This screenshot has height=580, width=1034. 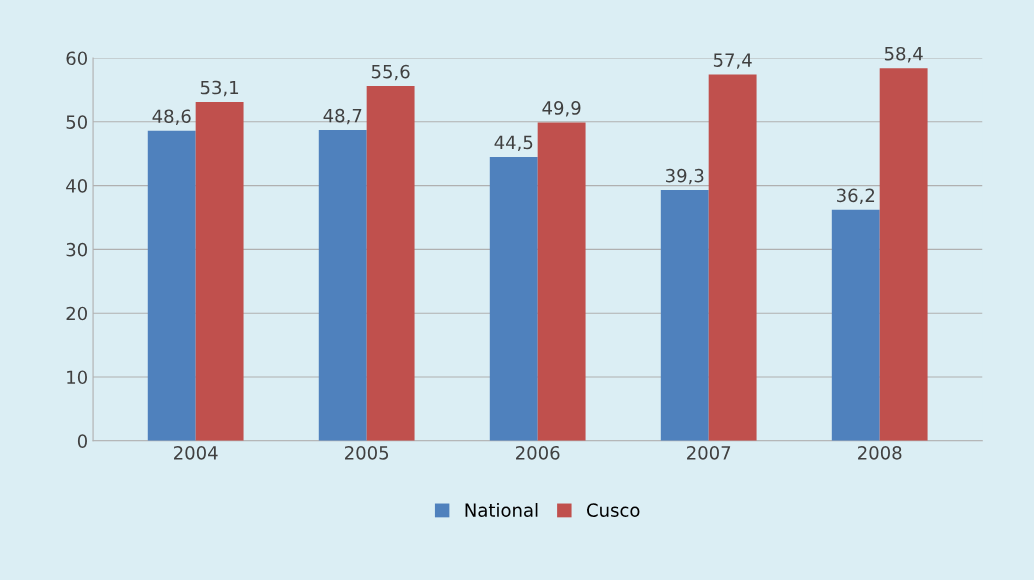 What do you see at coordinates (76, 58) in the screenshot?
I see `y-tick-label: 60` at bounding box center [76, 58].